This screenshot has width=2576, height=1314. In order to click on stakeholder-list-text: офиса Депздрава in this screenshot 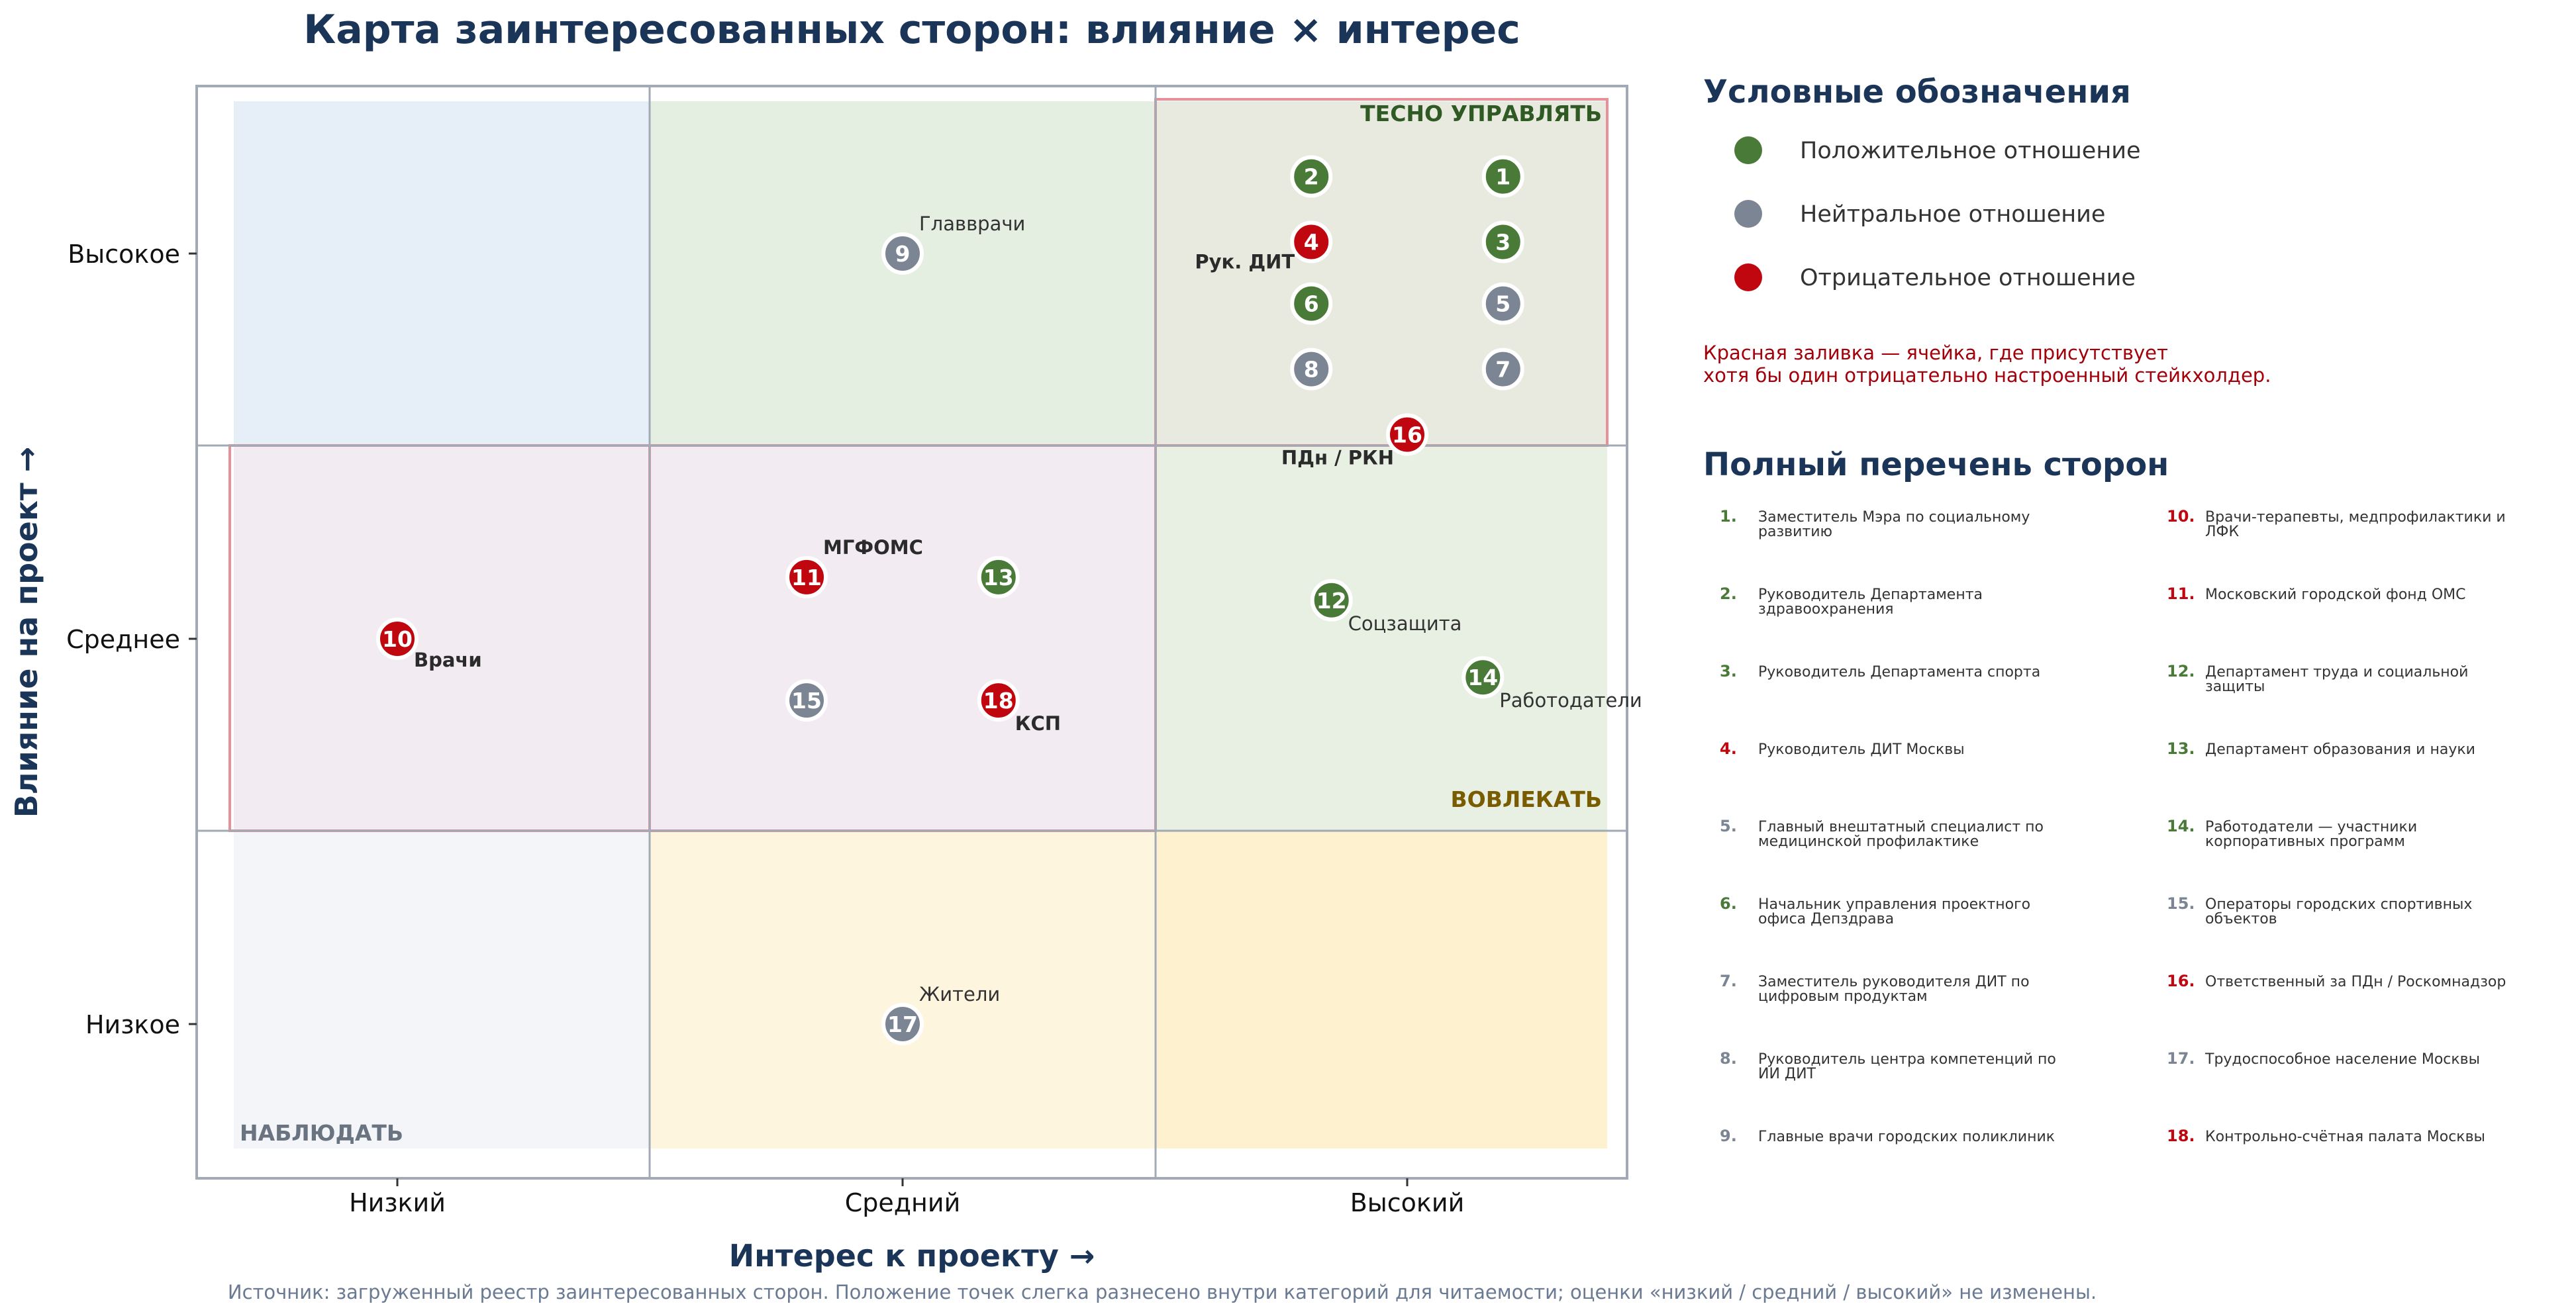, I will do `click(1826, 919)`.